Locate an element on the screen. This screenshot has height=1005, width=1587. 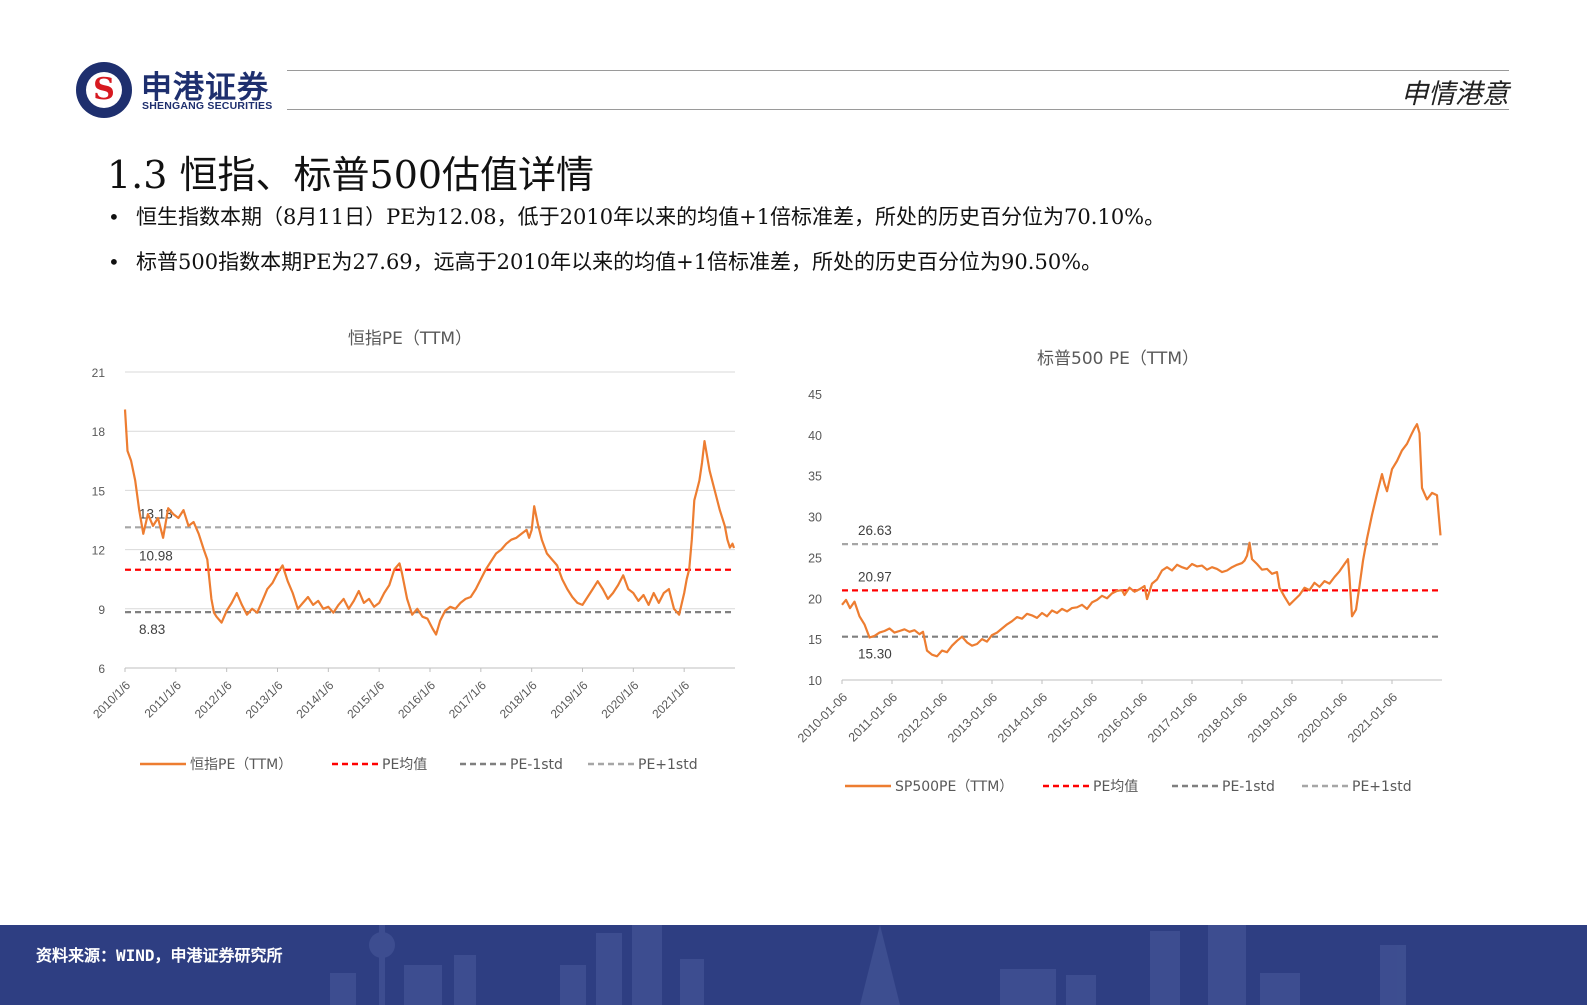
brand-logo: S is located at coordinates (104, 90).